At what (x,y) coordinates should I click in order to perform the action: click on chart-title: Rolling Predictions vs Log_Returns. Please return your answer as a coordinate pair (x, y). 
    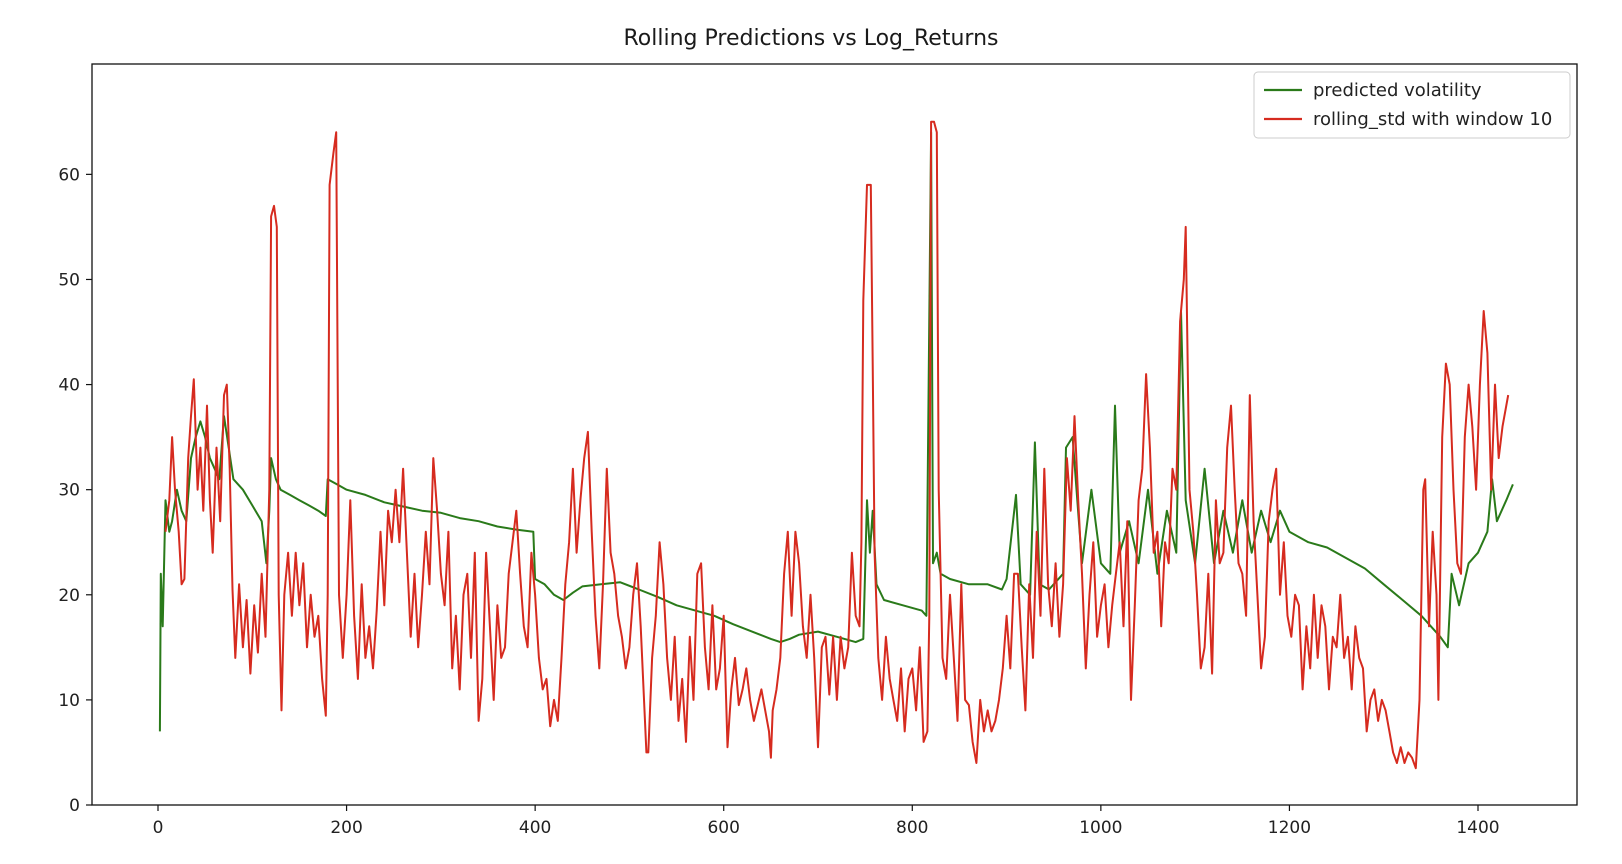
    Looking at the image, I should click on (811, 38).